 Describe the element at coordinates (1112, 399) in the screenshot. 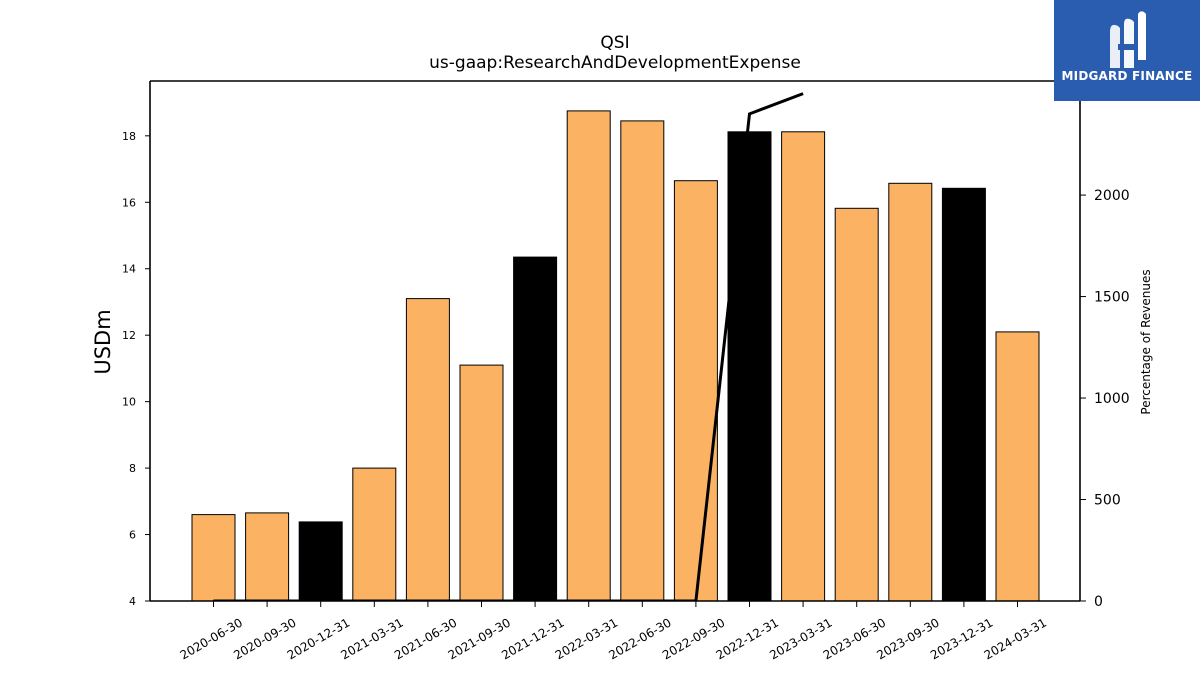

I see `y2-tick-label-1000: 1000` at that location.